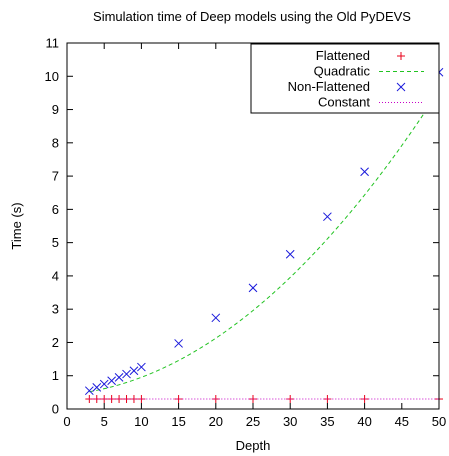 Image resolution: width=449 pixels, height=456 pixels. I want to click on y-tick-label: 4, so click(55, 275).